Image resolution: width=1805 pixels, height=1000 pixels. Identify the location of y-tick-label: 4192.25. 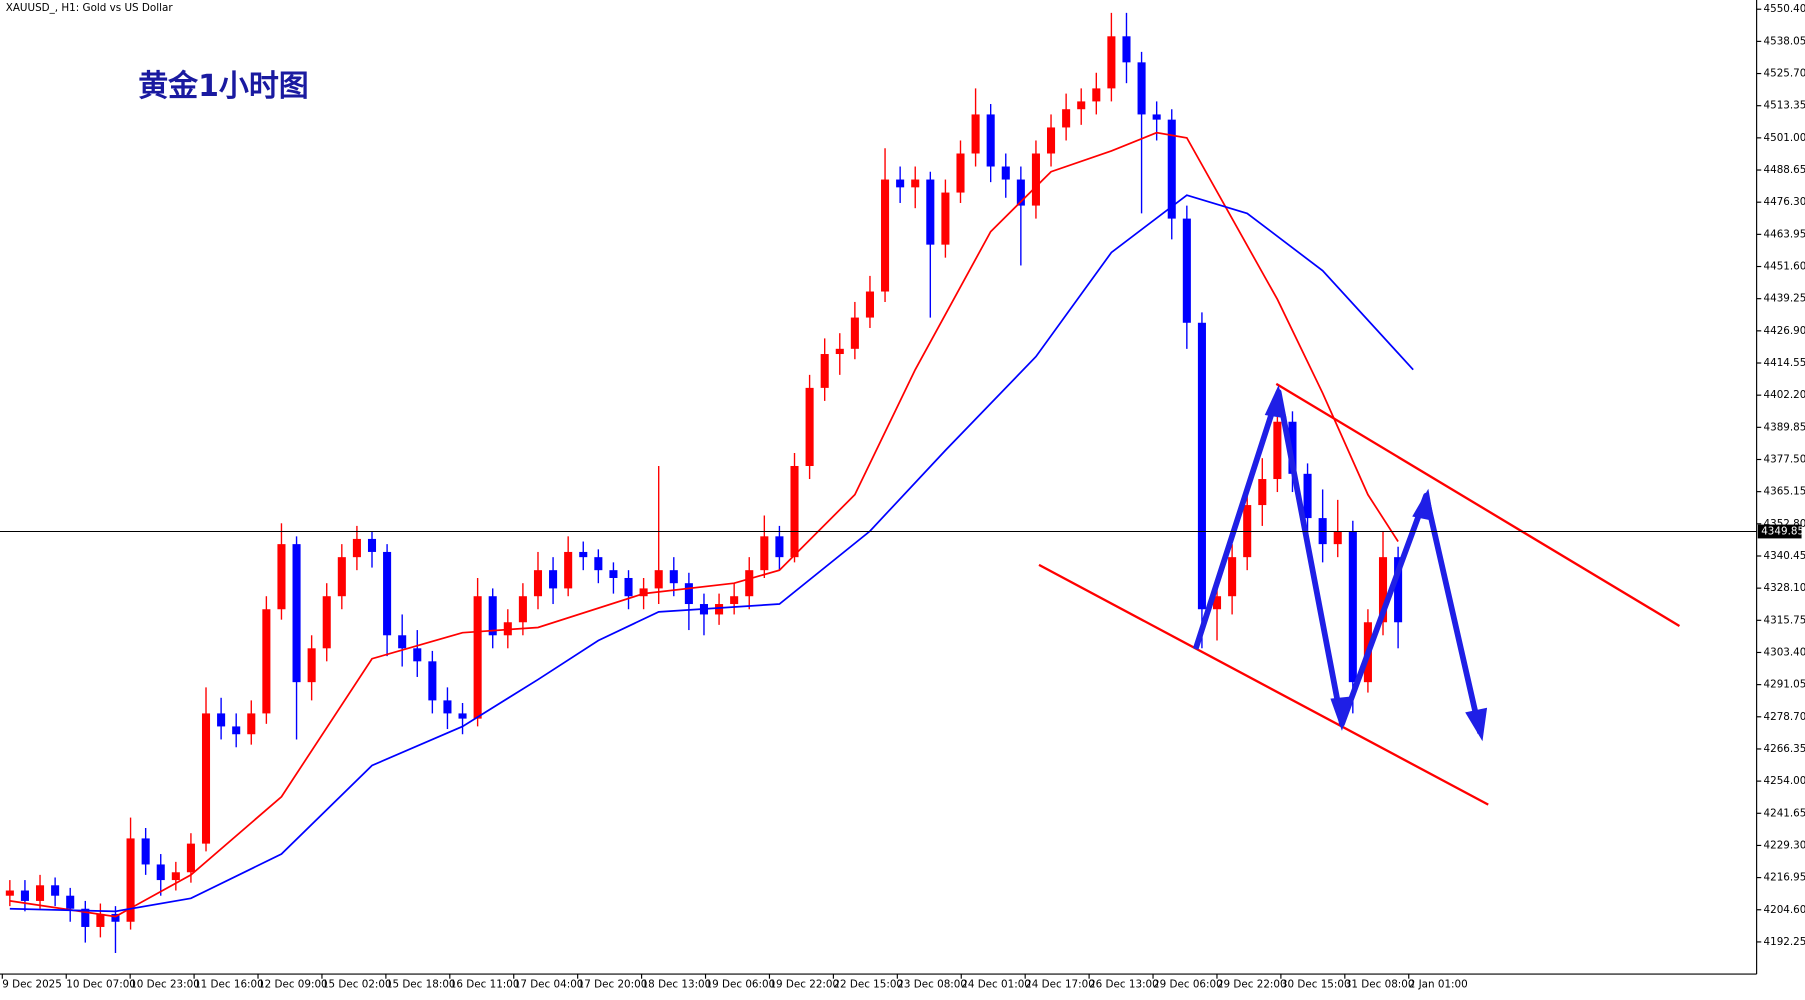
(1784, 942).